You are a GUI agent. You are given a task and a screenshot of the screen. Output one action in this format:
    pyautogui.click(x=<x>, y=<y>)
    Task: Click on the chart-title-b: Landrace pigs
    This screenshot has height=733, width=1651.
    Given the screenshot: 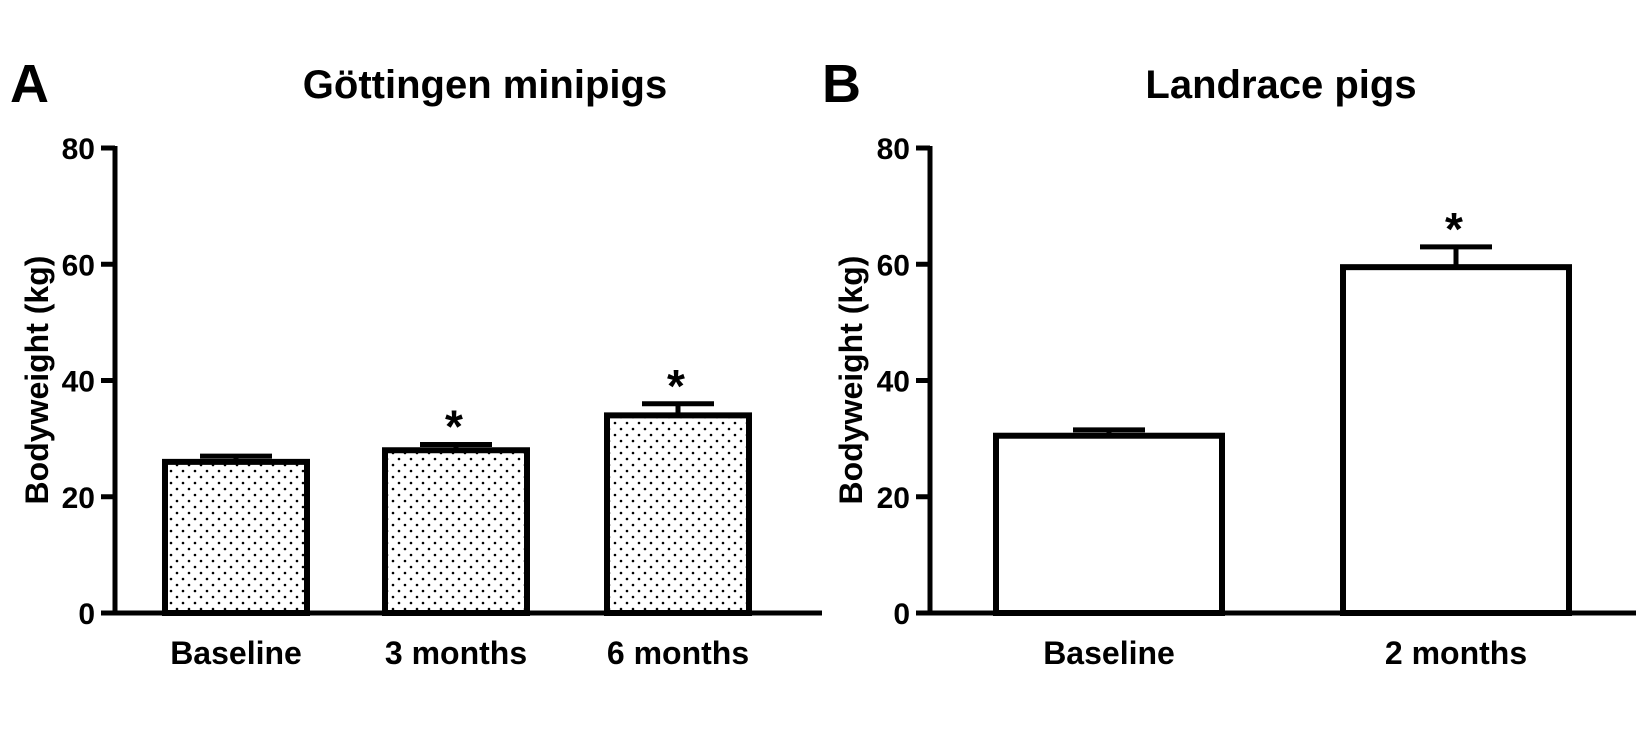 What is the action you would take?
    pyautogui.click(x=1280, y=85)
    